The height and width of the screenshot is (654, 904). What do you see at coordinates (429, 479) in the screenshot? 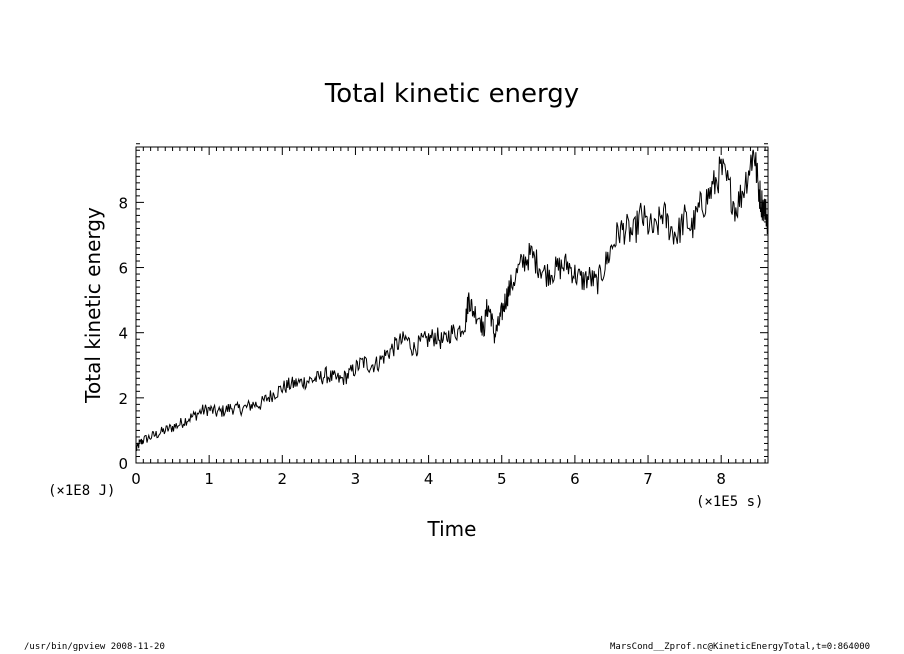
I see `x-tick-label: 4` at bounding box center [429, 479].